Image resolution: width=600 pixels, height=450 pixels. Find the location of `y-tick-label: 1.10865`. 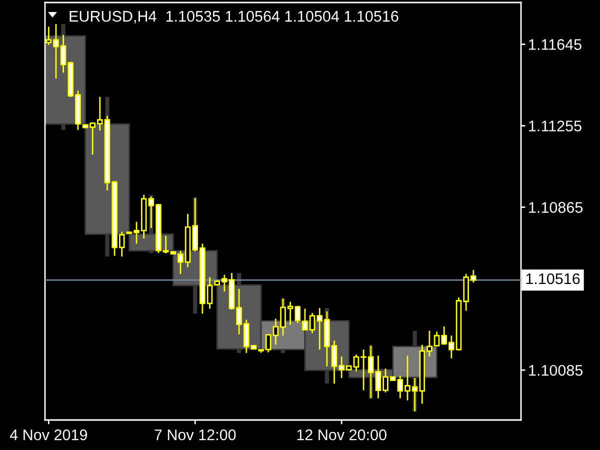

y-tick-label: 1.10865 is located at coordinates (556, 207).